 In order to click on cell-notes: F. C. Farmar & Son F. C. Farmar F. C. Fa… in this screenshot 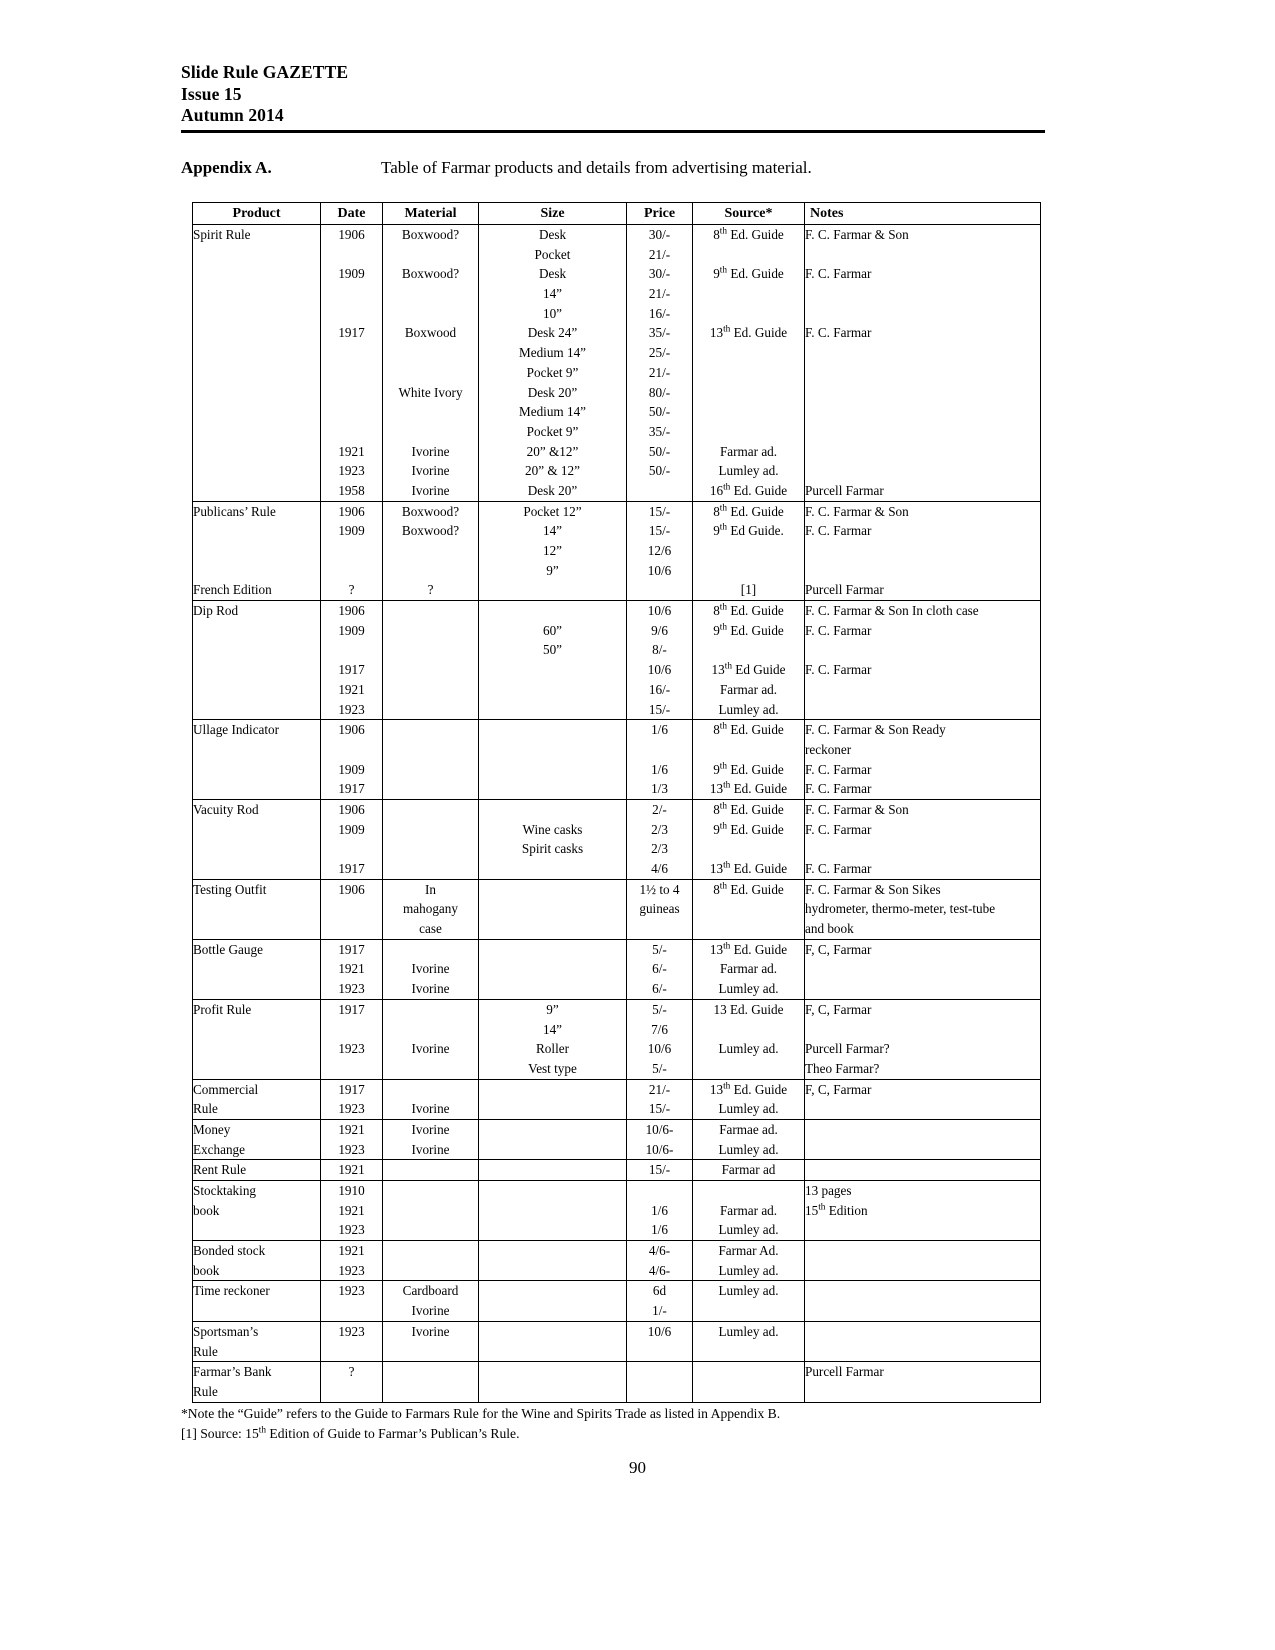, I will do `click(922, 363)`.